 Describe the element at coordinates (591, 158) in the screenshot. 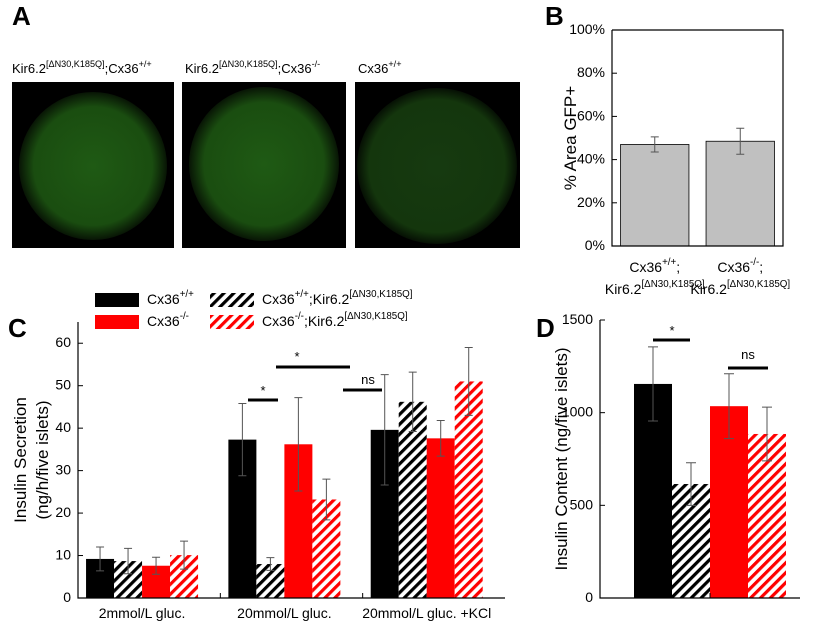

I see `y-tick-label: 40%` at that location.